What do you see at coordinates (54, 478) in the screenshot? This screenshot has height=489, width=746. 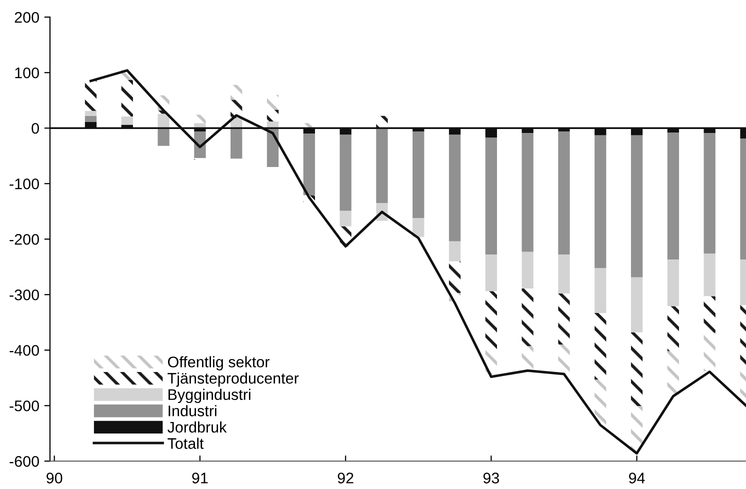 I see `x-tick-label: 90` at bounding box center [54, 478].